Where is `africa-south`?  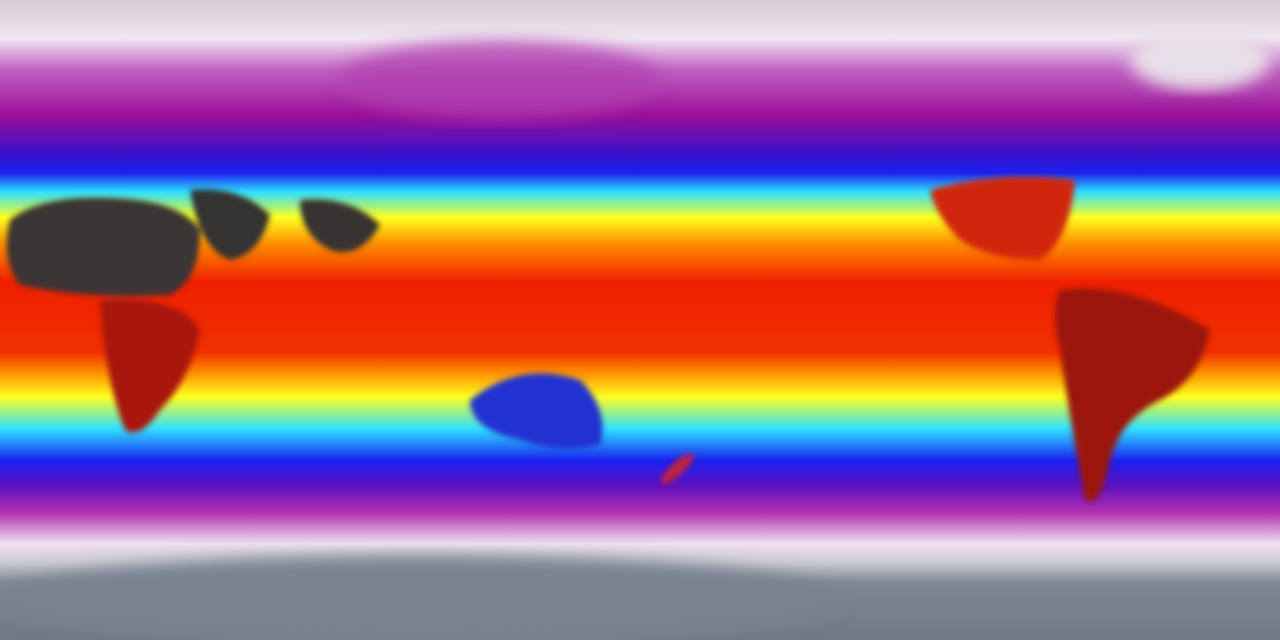 africa-south is located at coordinates (150, 366).